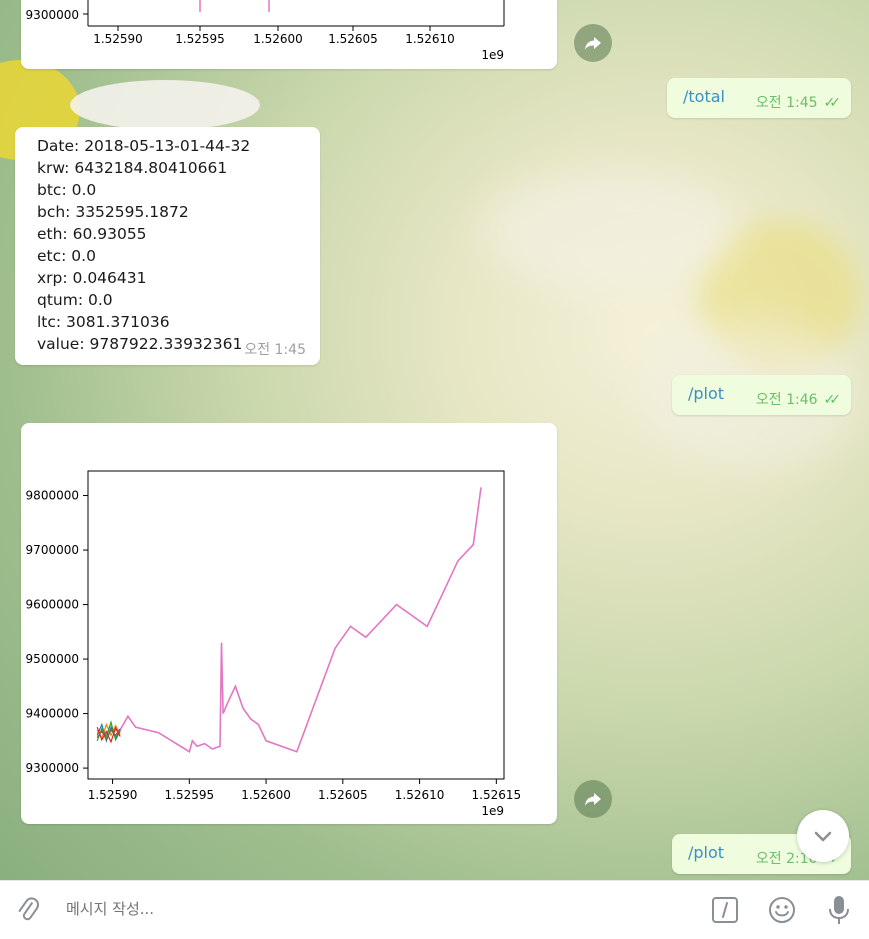 The width and height of the screenshot is (869, 939). What do you see at coordinates (278, 39) in the screenshot?
I see `top-chart-xtick: 1.52600` at bounding box center [278, 39].